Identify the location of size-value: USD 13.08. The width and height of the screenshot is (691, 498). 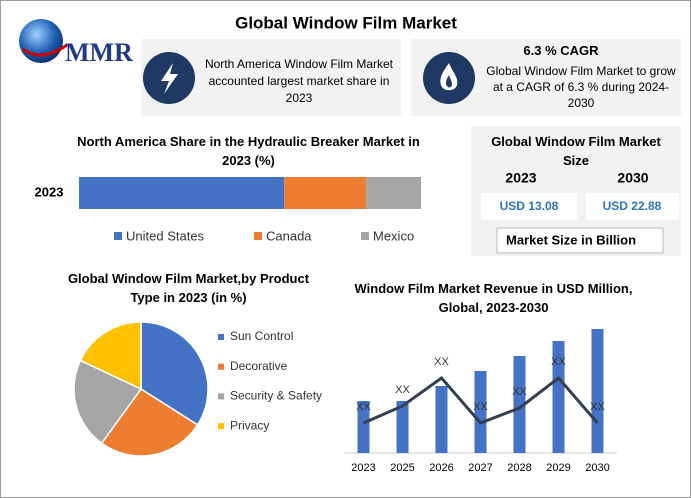
(529, 206).